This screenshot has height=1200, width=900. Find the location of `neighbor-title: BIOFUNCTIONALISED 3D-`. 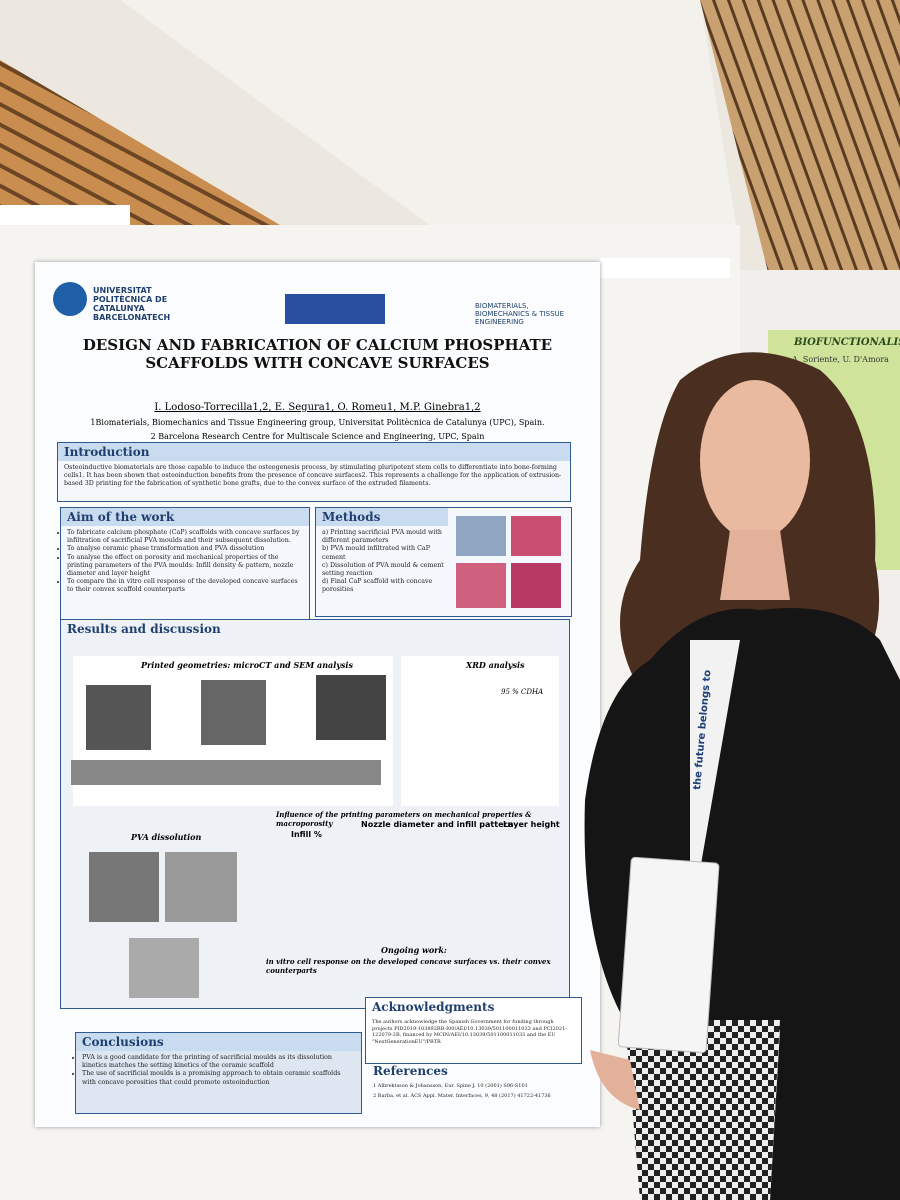

neighbor-title: BIOFUNCTIONALISED 3D- is located at coordinates (846, 342).